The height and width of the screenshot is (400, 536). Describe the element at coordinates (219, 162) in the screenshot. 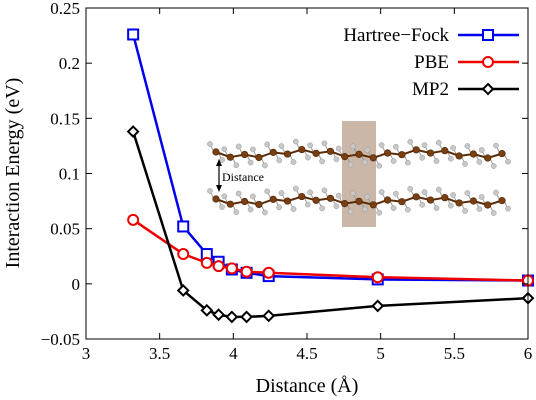

I see `arrow-head-up` at that location.